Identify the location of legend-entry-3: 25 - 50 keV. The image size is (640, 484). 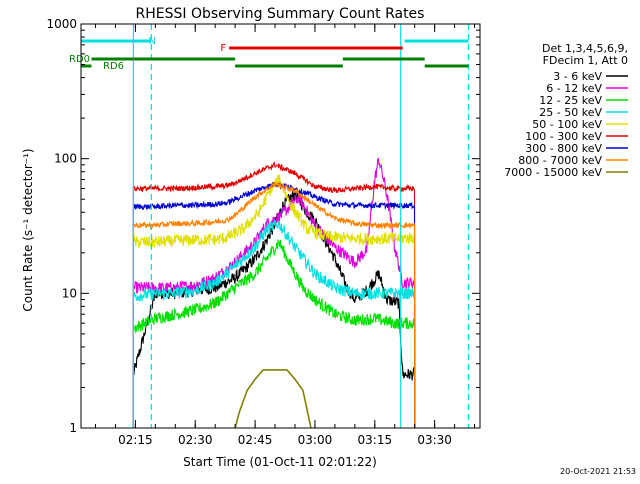
(570, 112).